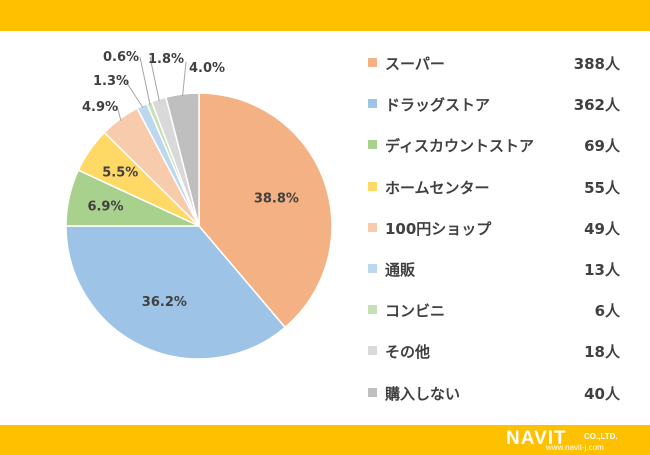 This screenshot has height=455, width=650. Describe the element at coordinates (503, 268) in the screenshot. I see `legend-item: 通販 13人` at that location.